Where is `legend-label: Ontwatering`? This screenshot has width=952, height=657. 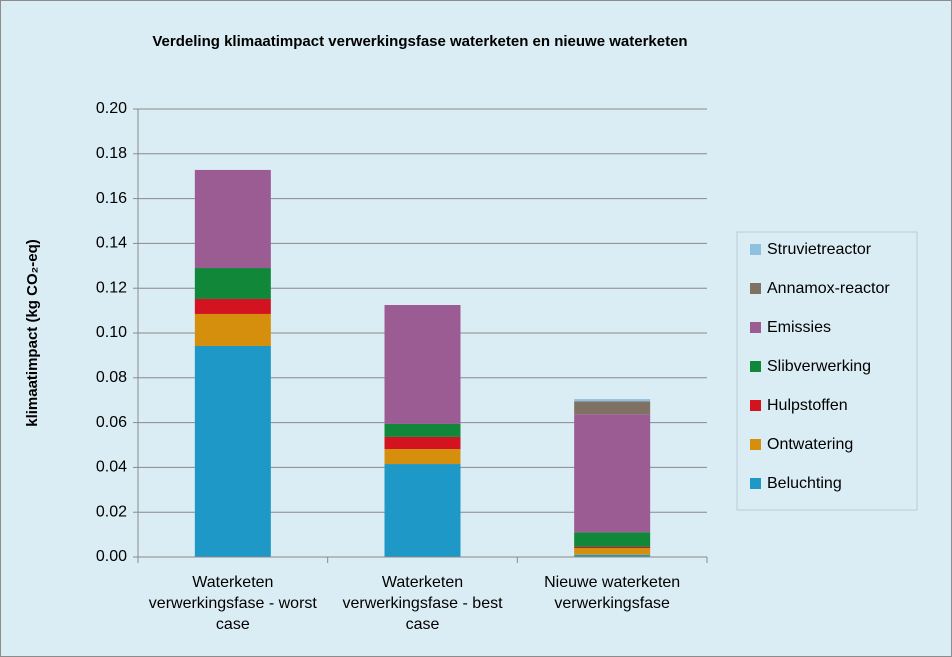
legend-label: Ontwatering is located at coordinates (810, 444).